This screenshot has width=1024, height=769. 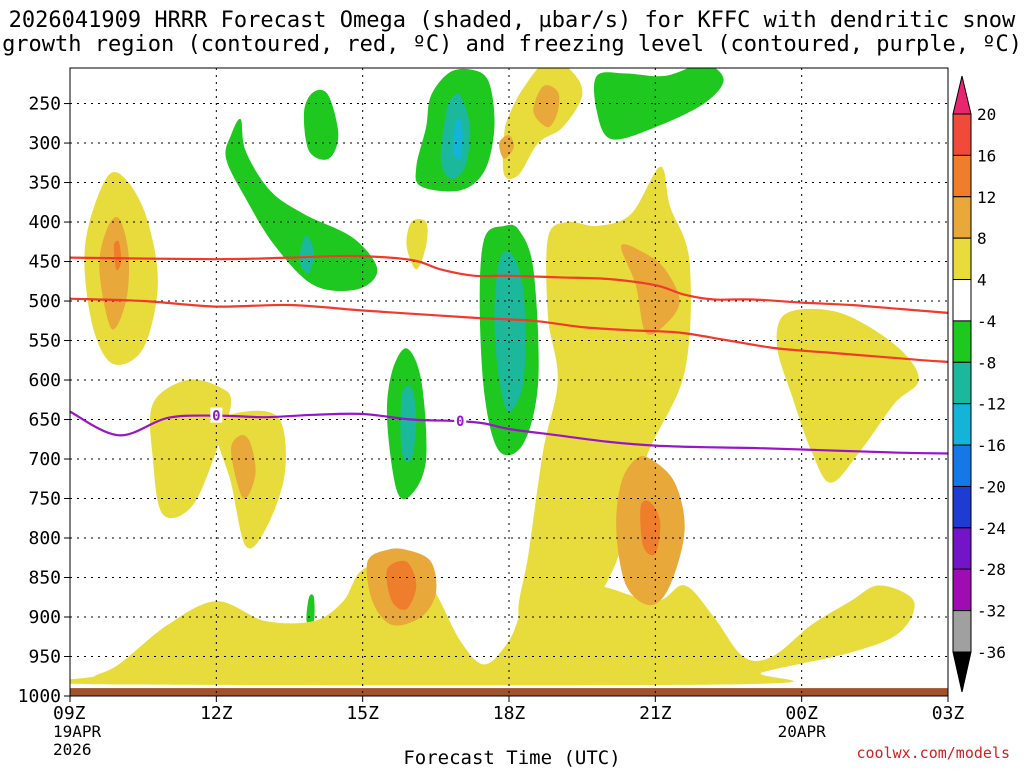 What do you see at coordinates (44, 578) in the screenshot?
I see `y-tick-label-850: 850` at bounding box center [44, 578].